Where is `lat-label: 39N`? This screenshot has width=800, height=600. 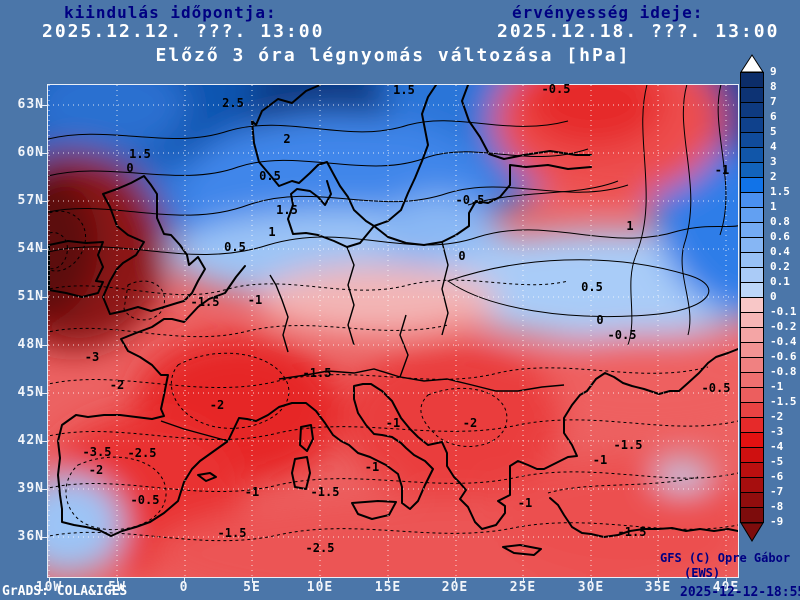 lat-label: 39N is located at coordinates (30, 488).